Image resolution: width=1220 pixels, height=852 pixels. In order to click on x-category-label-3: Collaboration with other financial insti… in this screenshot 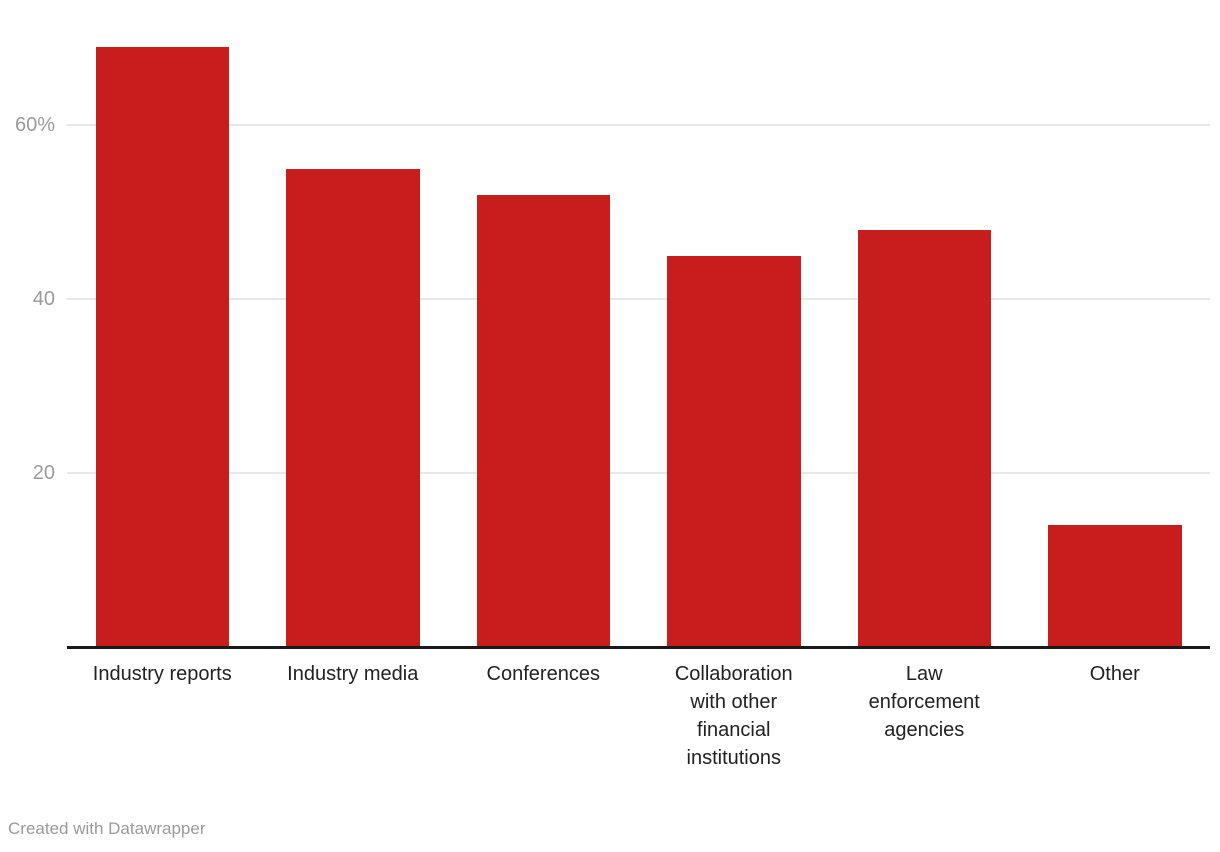, I will do `click(733, 716)`.